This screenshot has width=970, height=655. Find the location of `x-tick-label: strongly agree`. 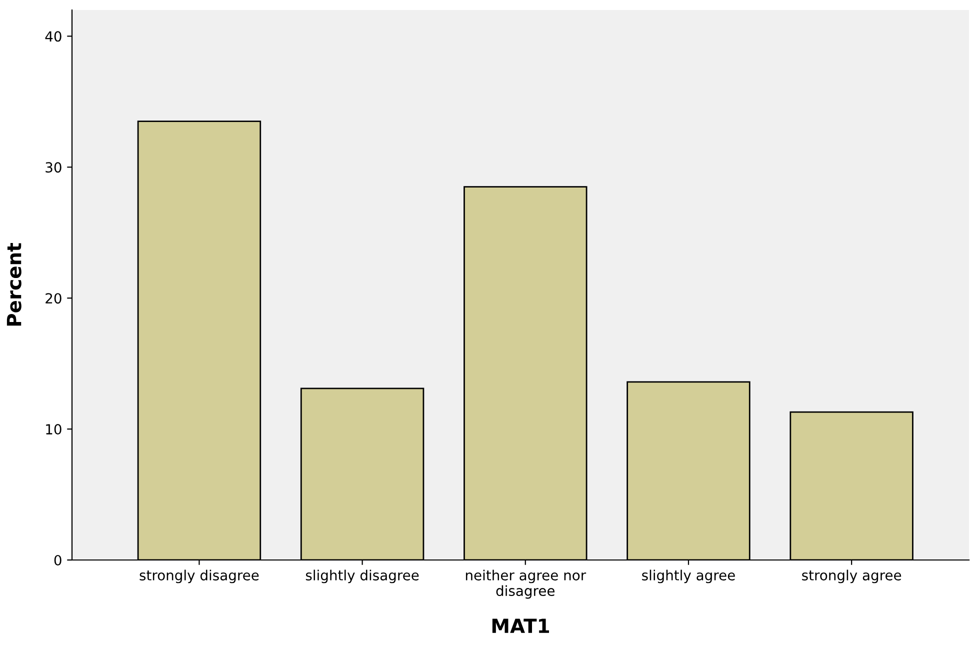

x-tick-label: strongly agree is located at coordinates (852, 577).